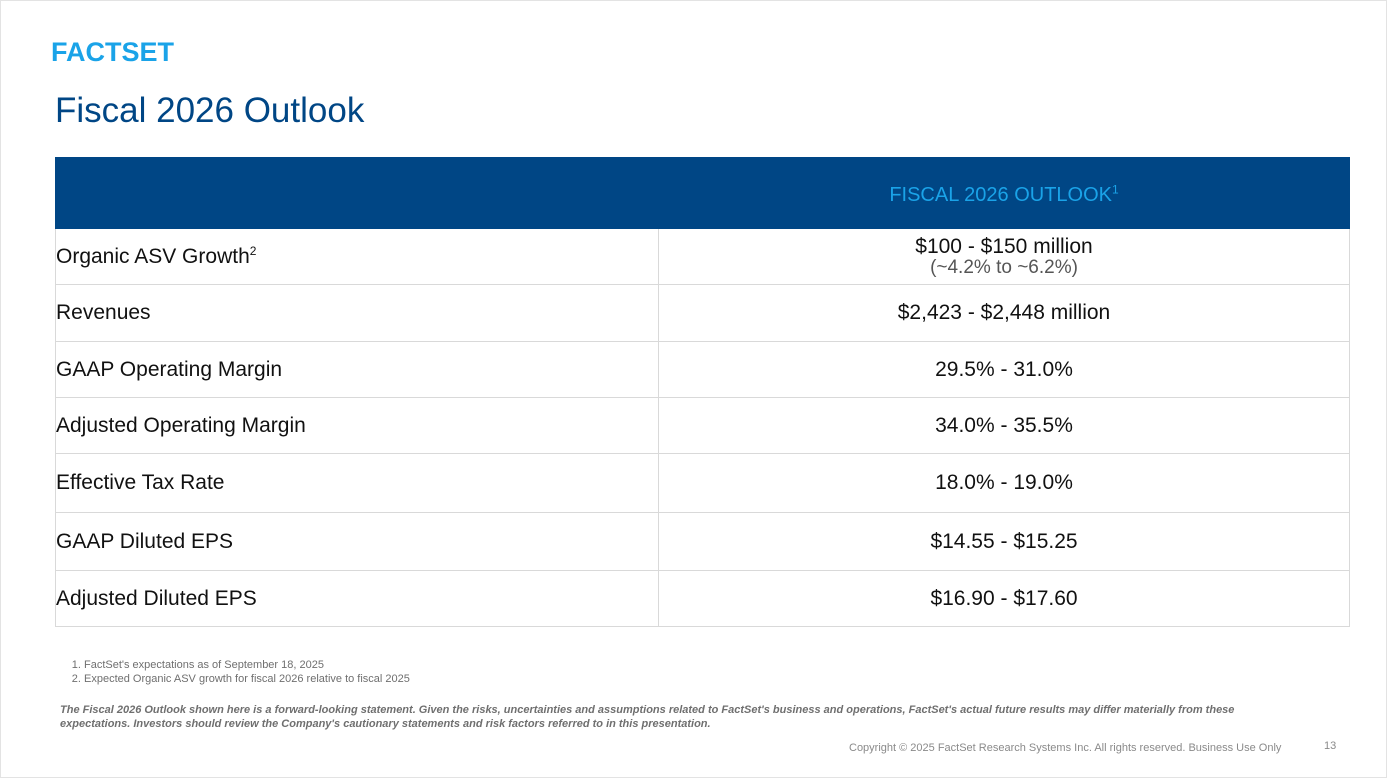 The width and height of the screenshot is (1387, 778). I want to click on row-value: 34.0% - 35.5%, so click(1004, 425).